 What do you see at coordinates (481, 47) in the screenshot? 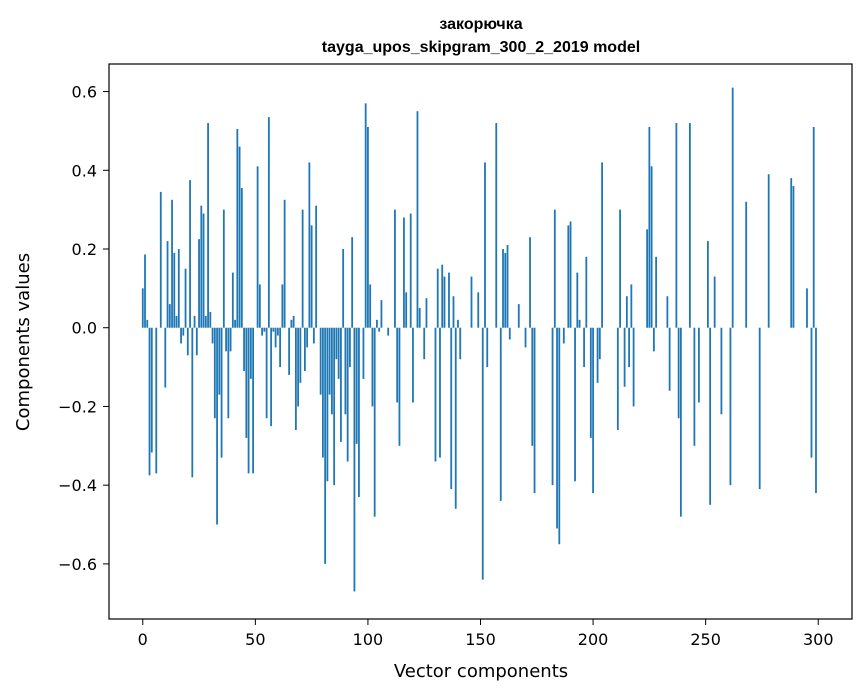
I see `chart-subtitle: tayga_upos_skipgram_300_2_2019 model` at bounding box center [481, 47].